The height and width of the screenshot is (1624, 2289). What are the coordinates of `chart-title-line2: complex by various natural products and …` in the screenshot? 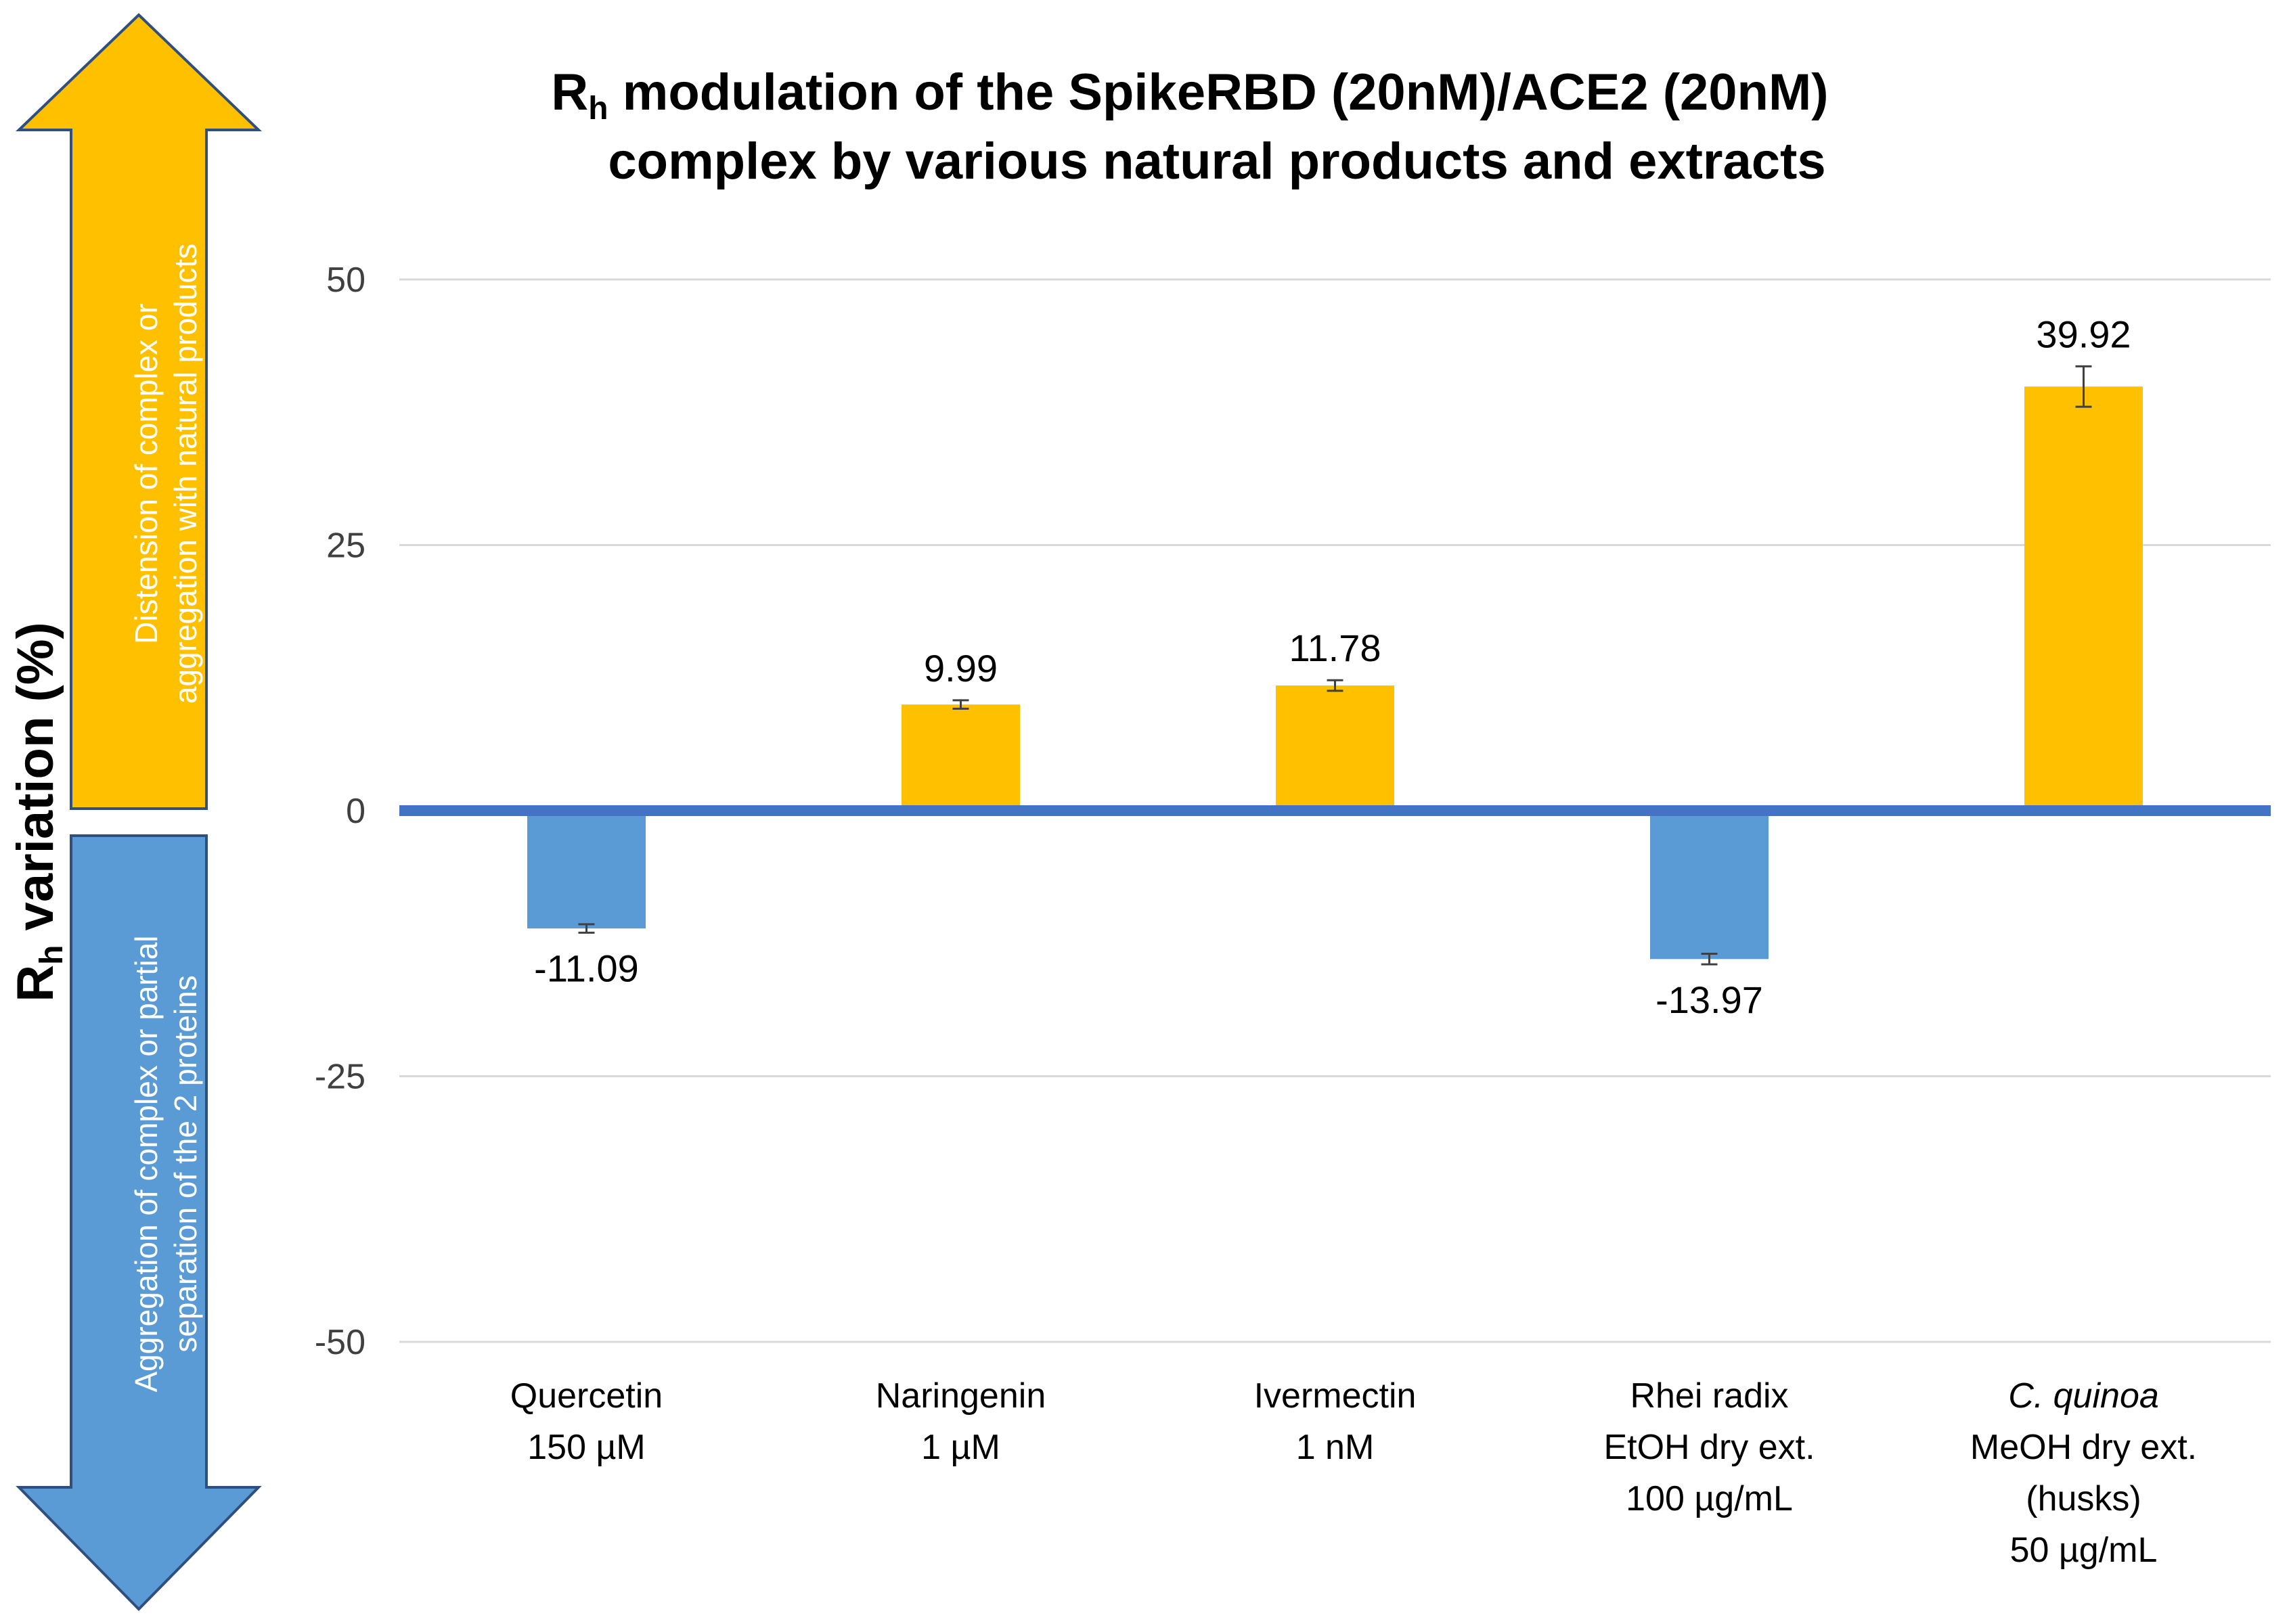 It's located at (1217, 161).